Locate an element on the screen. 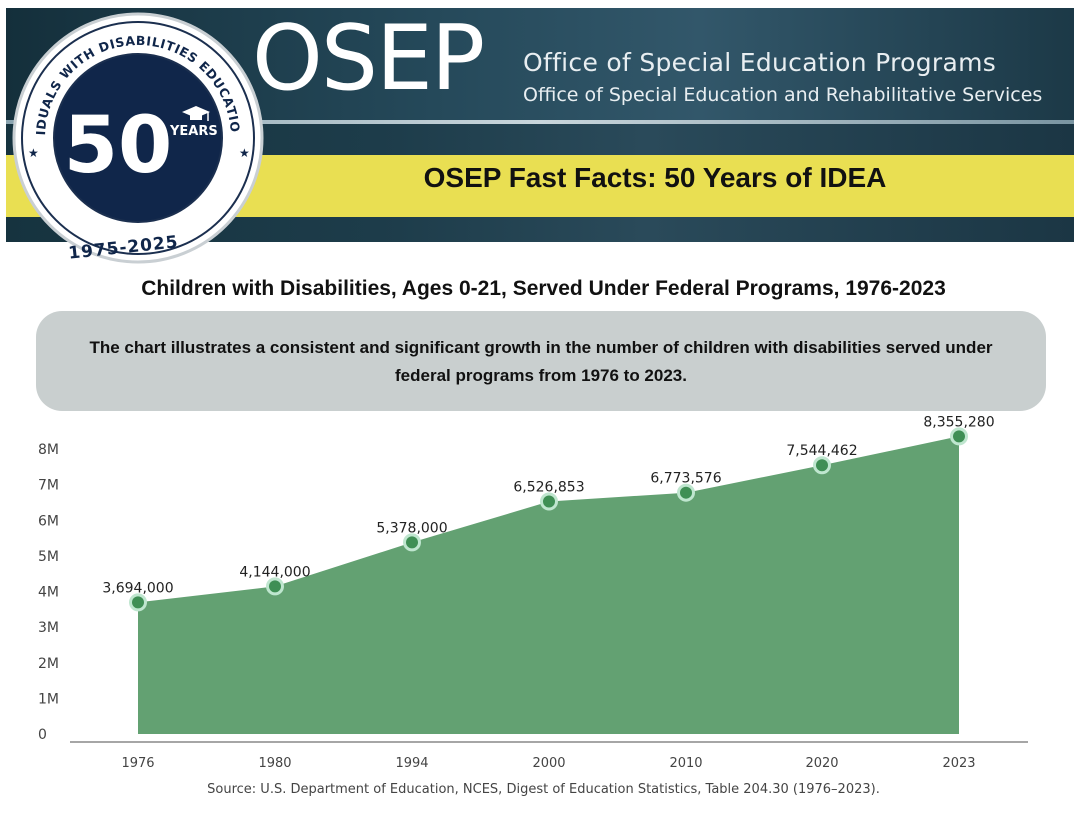  banner-divider is located at coordinates (540, 122).